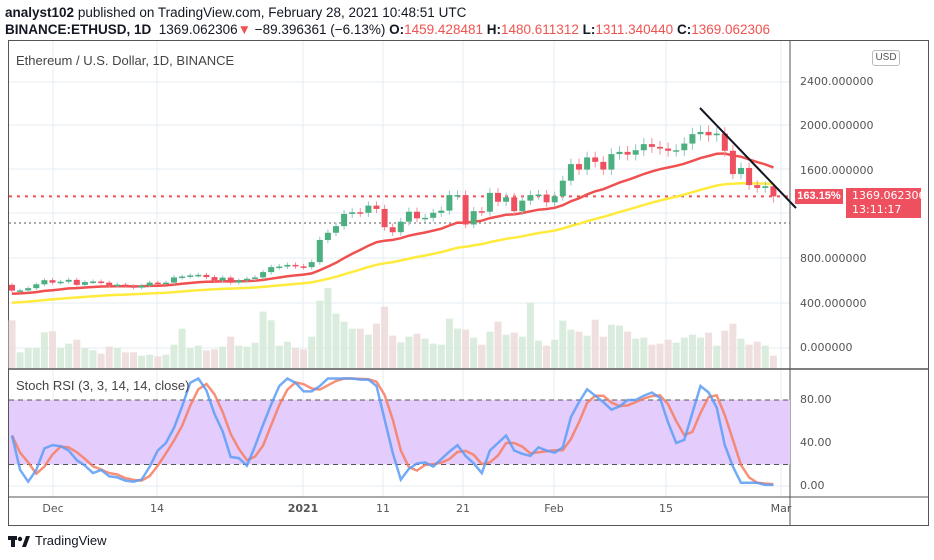 The height and width of the screenshot is (560, 934). I want to click on percent-change-badge: 163.15%, so click(819, 196).